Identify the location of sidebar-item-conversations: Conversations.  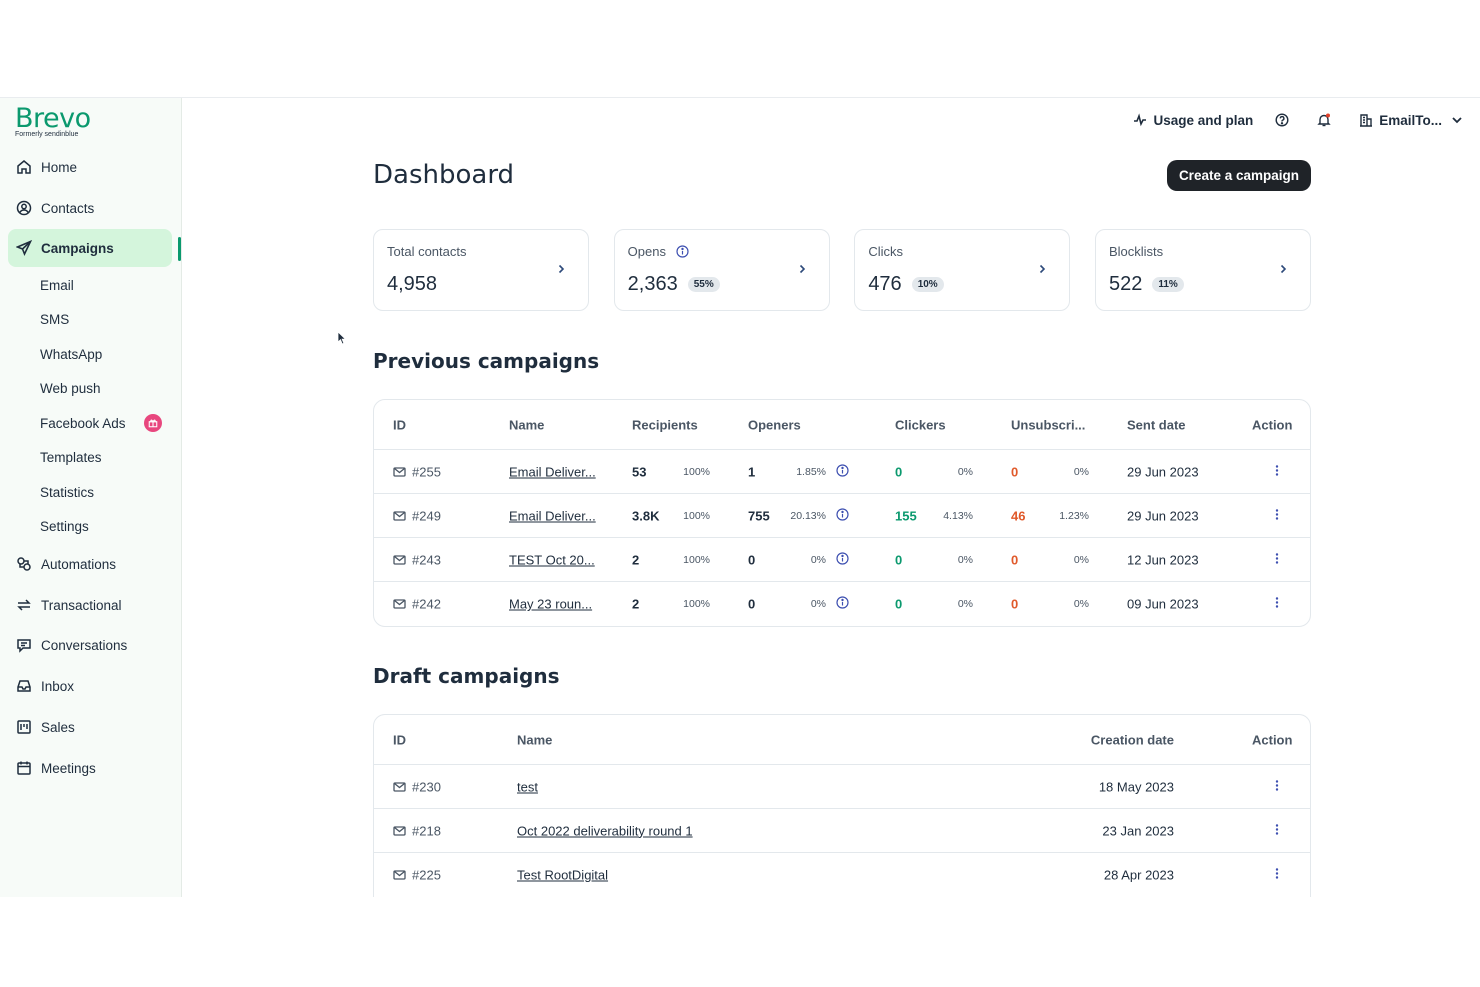
(90, 645).